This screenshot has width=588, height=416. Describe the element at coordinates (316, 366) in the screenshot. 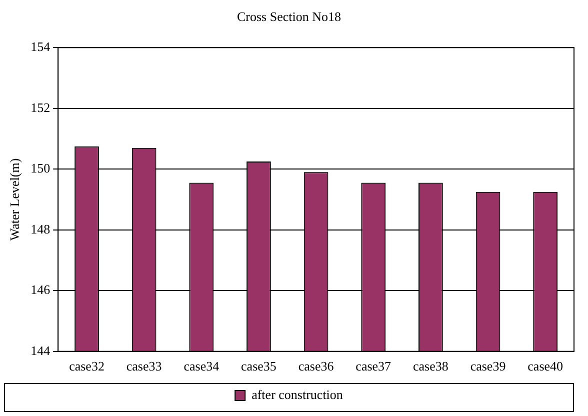

I see `x-tick-label: case36` at that location.